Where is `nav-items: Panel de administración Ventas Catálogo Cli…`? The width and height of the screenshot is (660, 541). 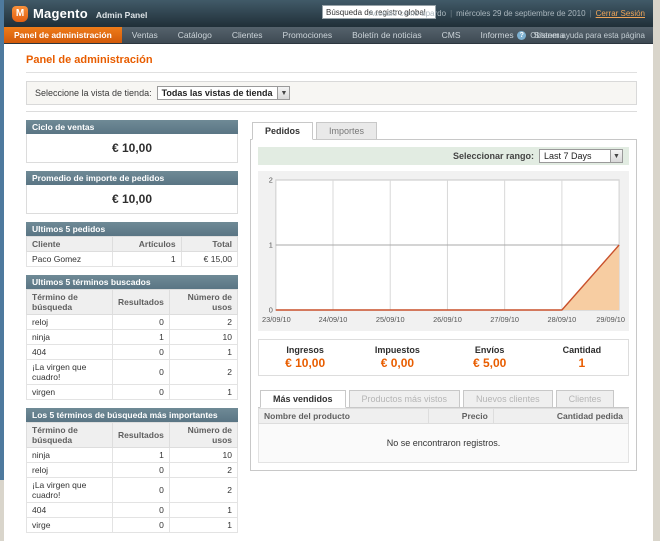 nav-items: Panel de administración Ventas Catálogo Cli… is located at coordinates (289, 35).